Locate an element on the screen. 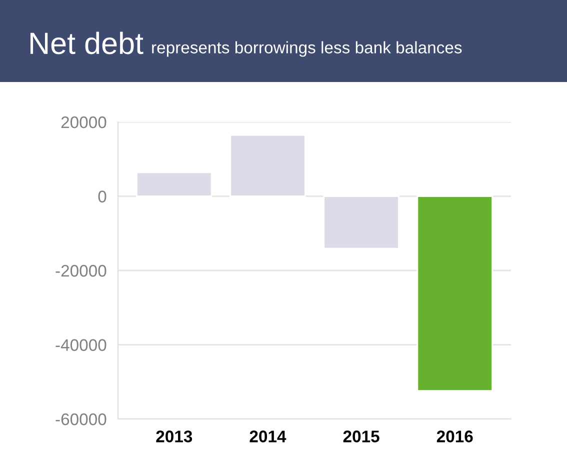 The width and height of the screenshot is (567, 461). y-tick-label: 0 is located at coordinates (102, 196).